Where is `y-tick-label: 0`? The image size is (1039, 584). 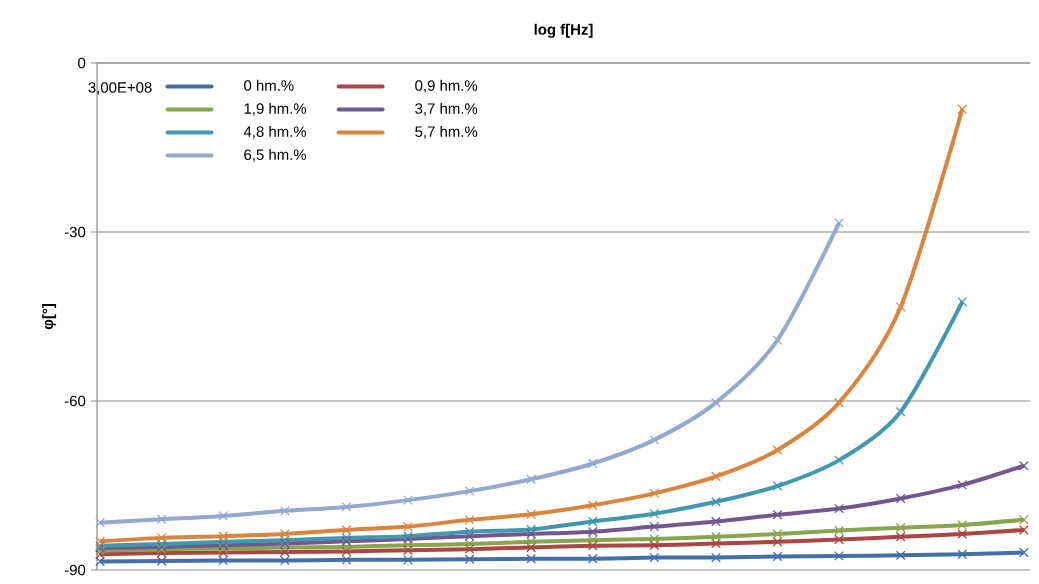 y-tick-label: 0 is located at coordinates (82, 63).